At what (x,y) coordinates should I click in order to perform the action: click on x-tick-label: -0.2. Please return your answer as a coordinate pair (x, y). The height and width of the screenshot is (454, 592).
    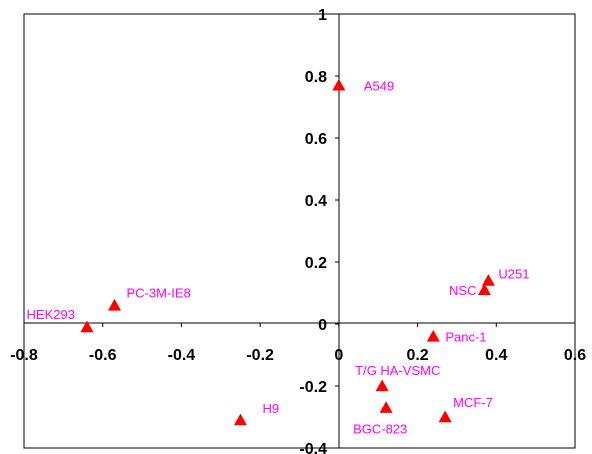
    Looking at the image, I should click on (260, 355).